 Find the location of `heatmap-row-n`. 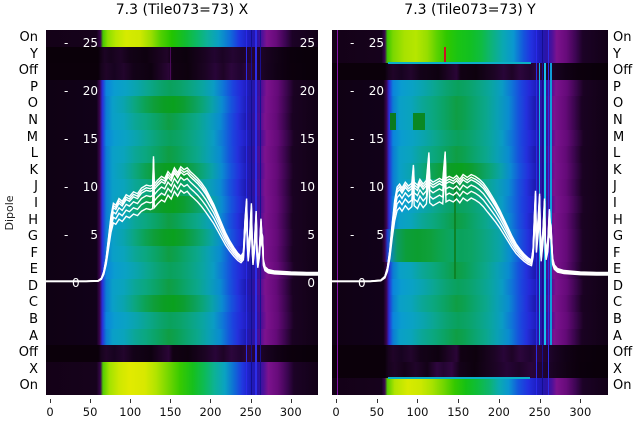

heatmap-row-n is located at coordinates (182, 121).